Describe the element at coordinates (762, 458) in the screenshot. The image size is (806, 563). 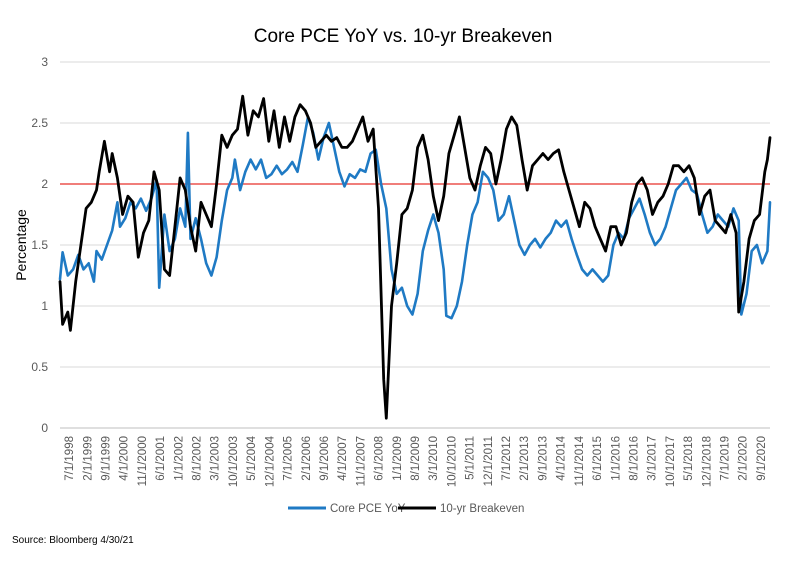
I see `x-tick-label: 9/1/2020` at that location.